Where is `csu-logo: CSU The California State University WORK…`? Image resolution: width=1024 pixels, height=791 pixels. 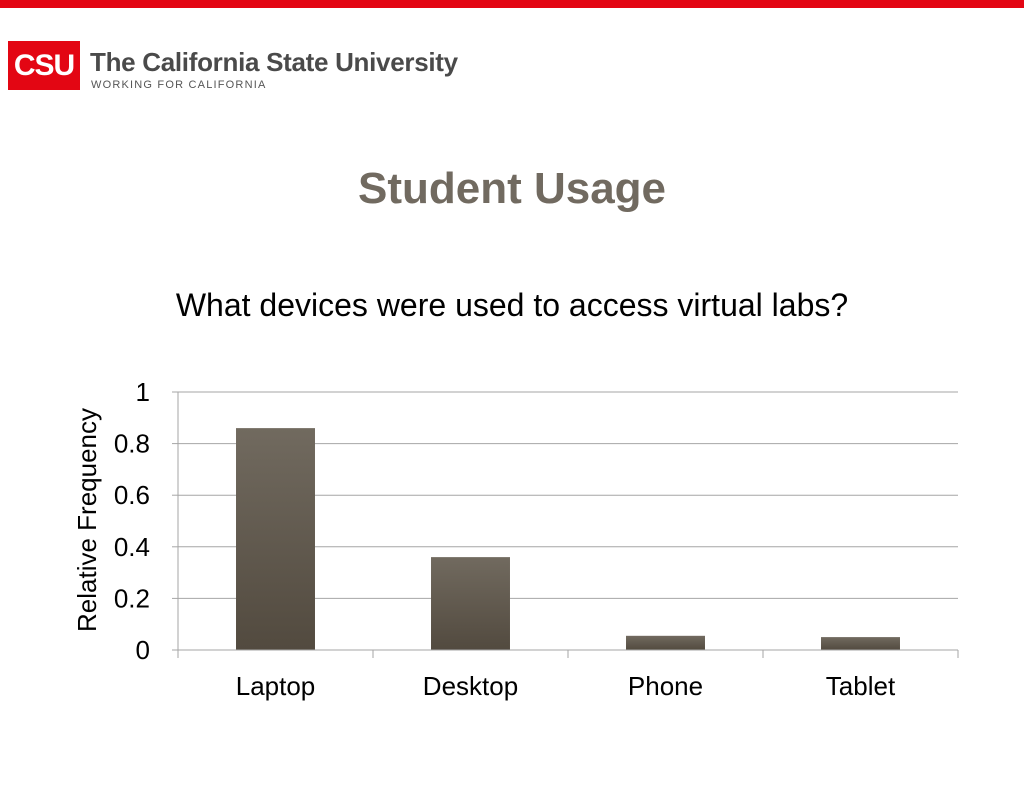
csu-logo: CSU The California State University WORK… is located at coordinates (233, 66).